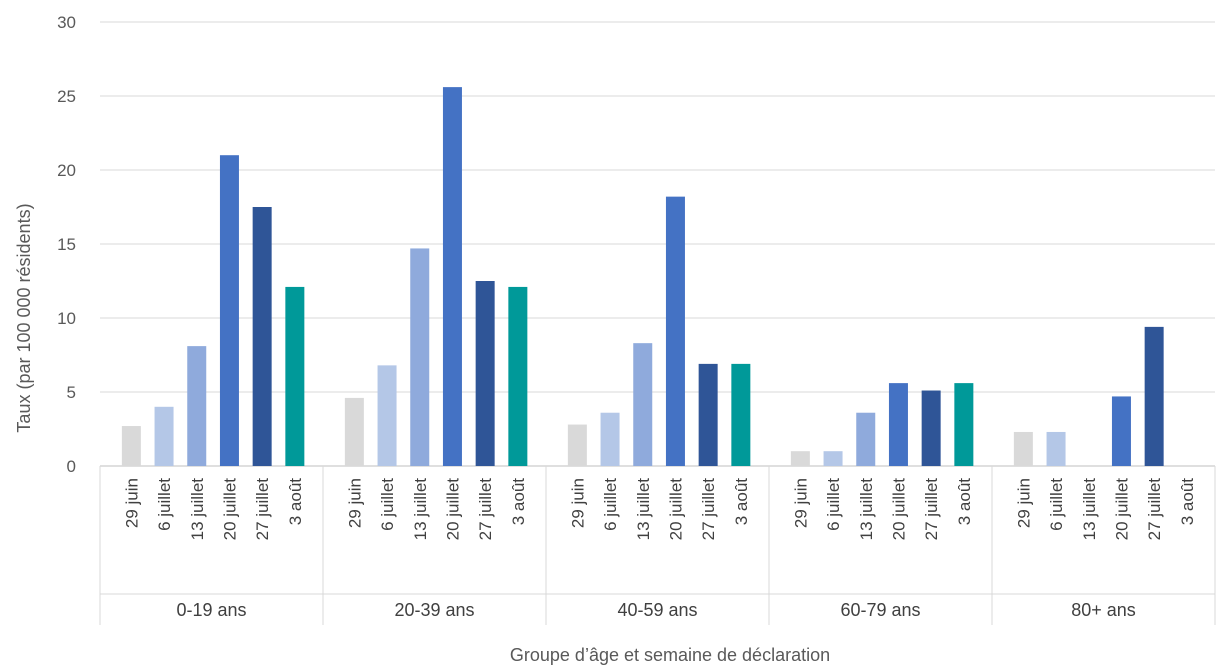 The height and width of the screenshot is (668, 1225). I want to click on y-axis-title: Taux (par 100 000 résidents), so click(24, 317).